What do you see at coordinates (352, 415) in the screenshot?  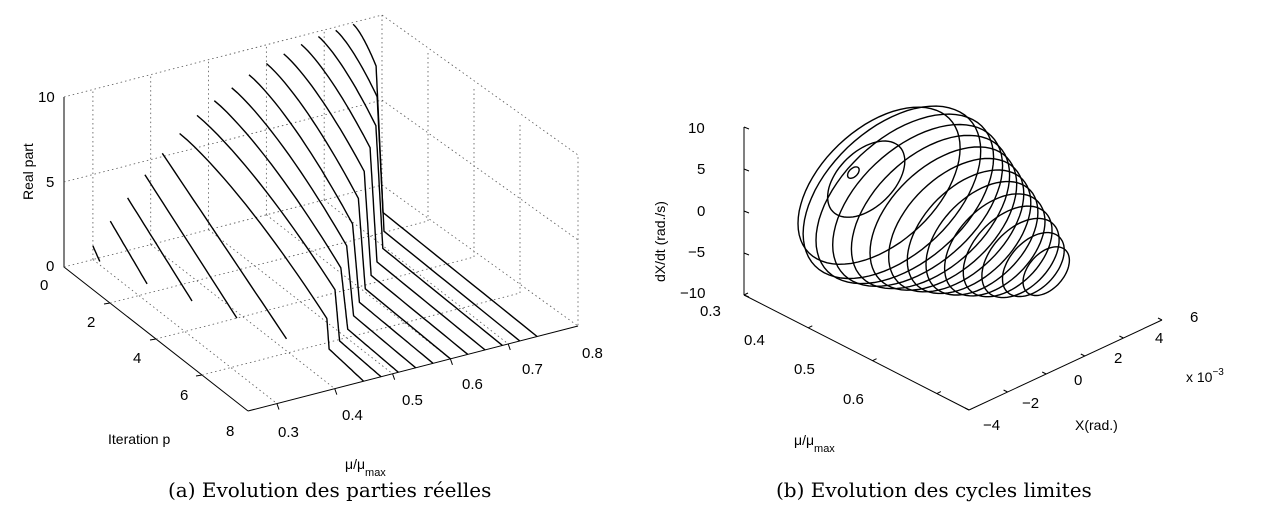 I see `chart-a-ytick-0.4: 0.4` at bounding box center [352, 415].